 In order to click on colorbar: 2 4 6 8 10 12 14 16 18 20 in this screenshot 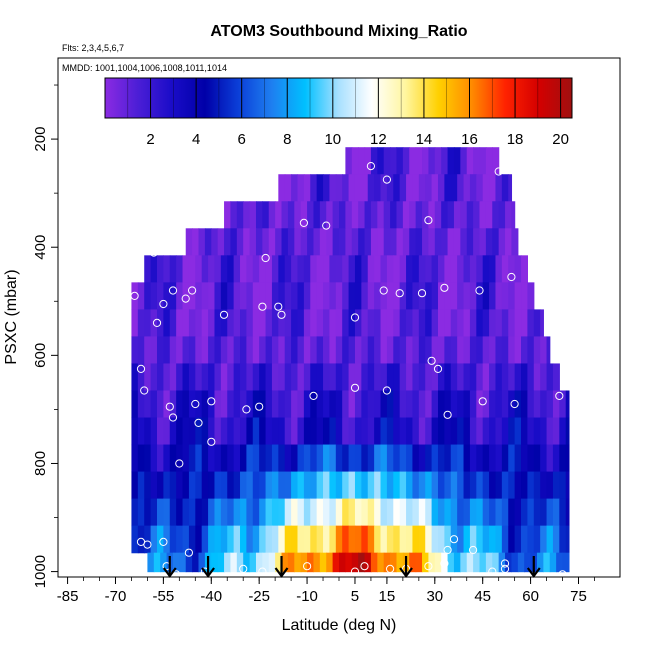, I will do `click(338, 112)`.